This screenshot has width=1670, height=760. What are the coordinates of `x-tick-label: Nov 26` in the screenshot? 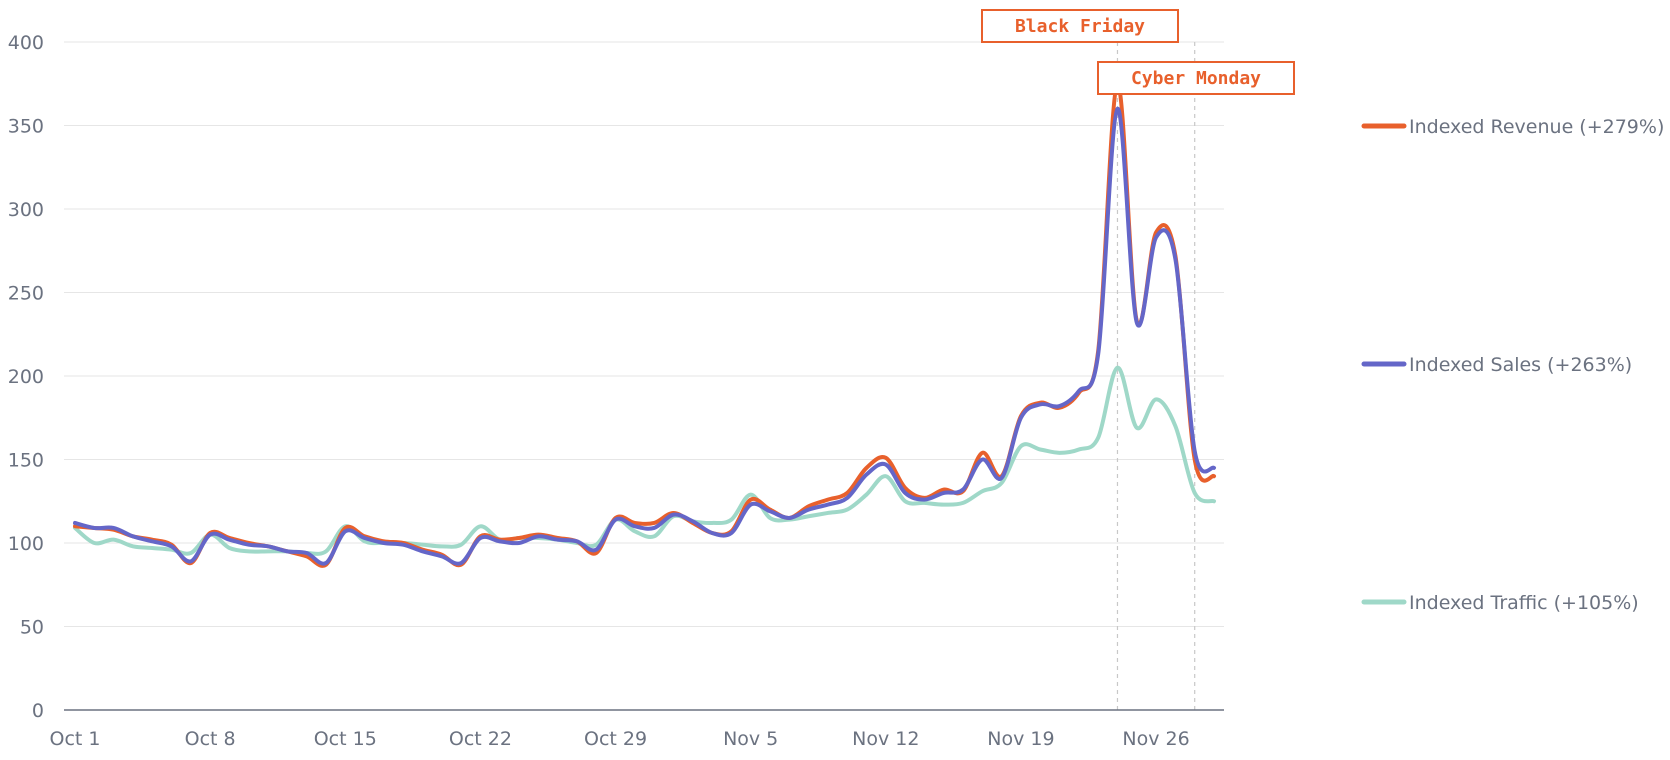 It's located at (1155, 739).